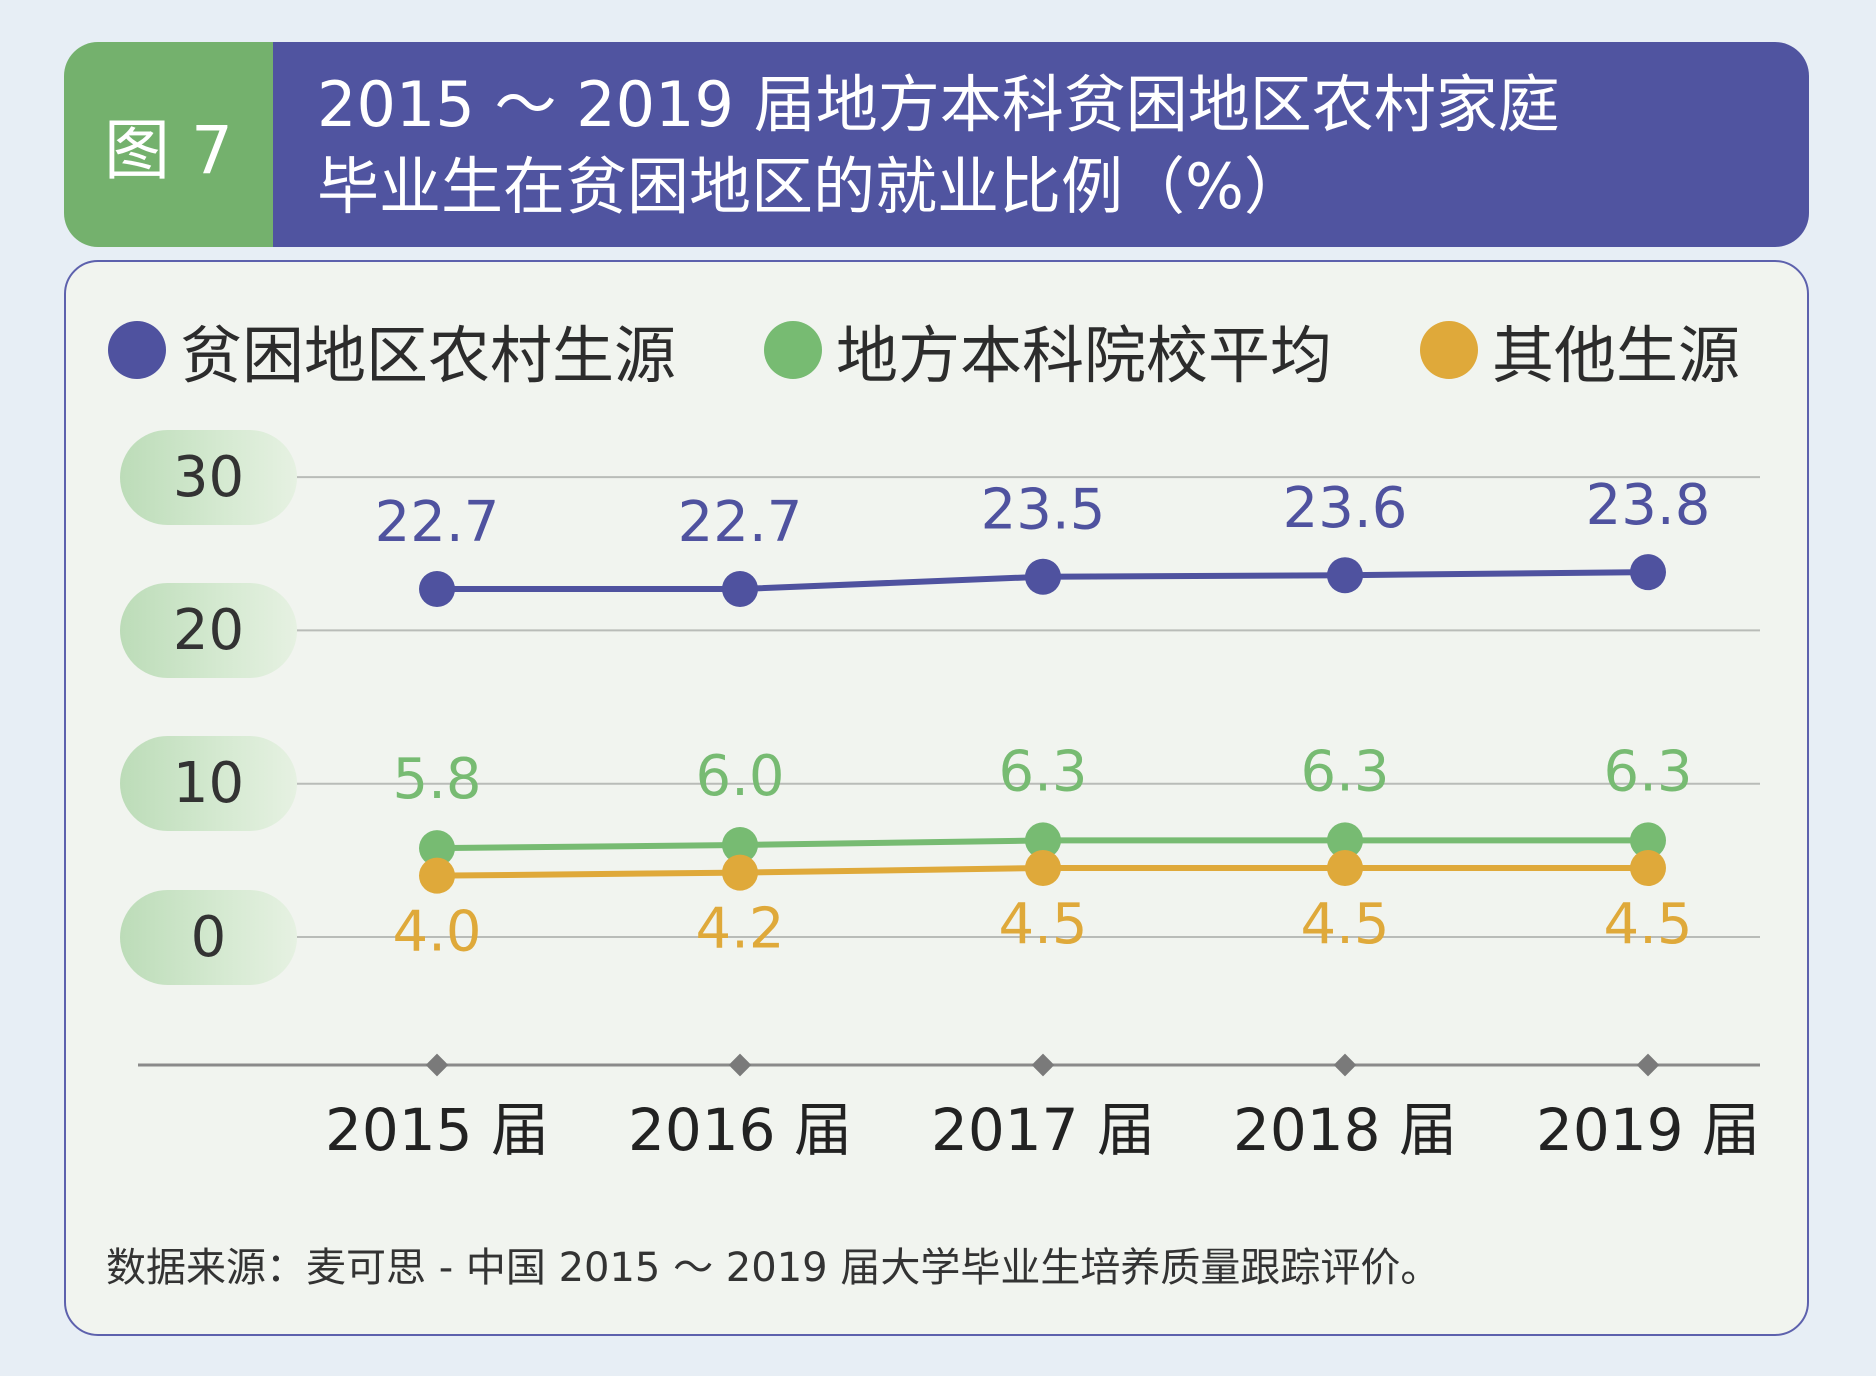 The height and width of the screenshot is (1376, 1876). I want to click on legend: 贫困地区农村生源 地方本科院校平均 其他生源, so click(924, 351).